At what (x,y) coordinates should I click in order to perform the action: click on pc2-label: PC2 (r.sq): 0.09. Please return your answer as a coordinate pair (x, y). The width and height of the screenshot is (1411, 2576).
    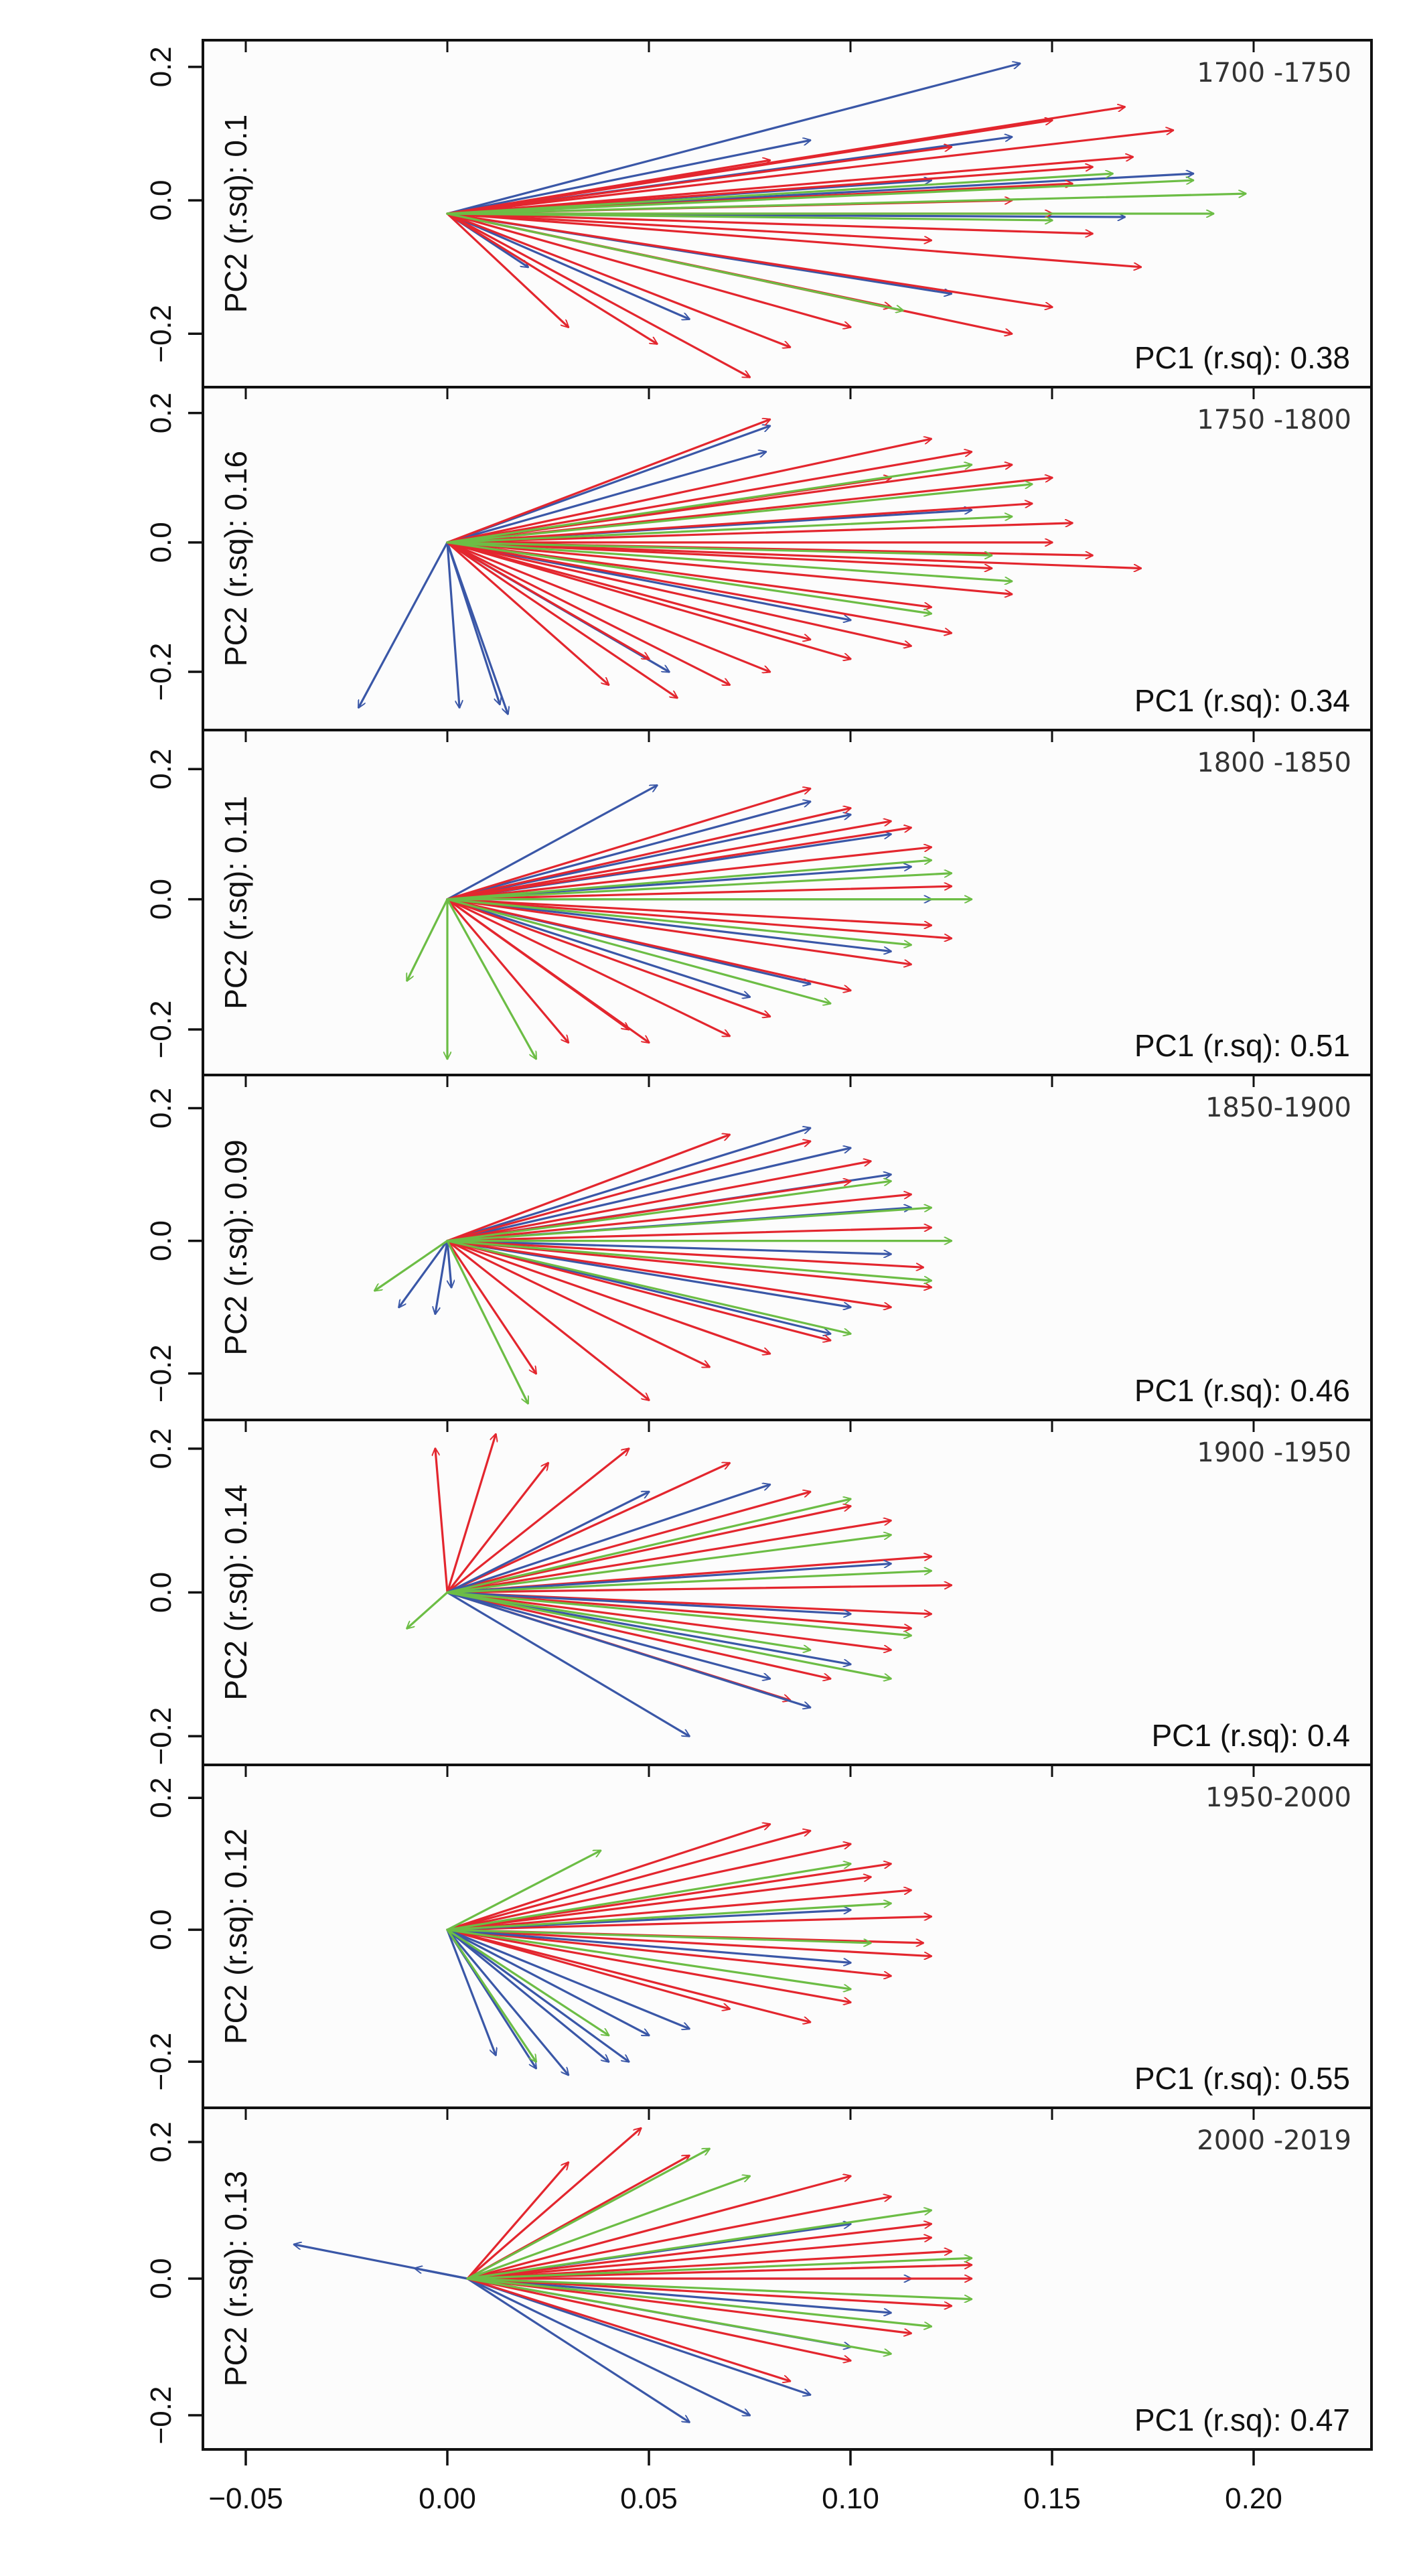
    Looking at the image, I should click on (235, 1247).